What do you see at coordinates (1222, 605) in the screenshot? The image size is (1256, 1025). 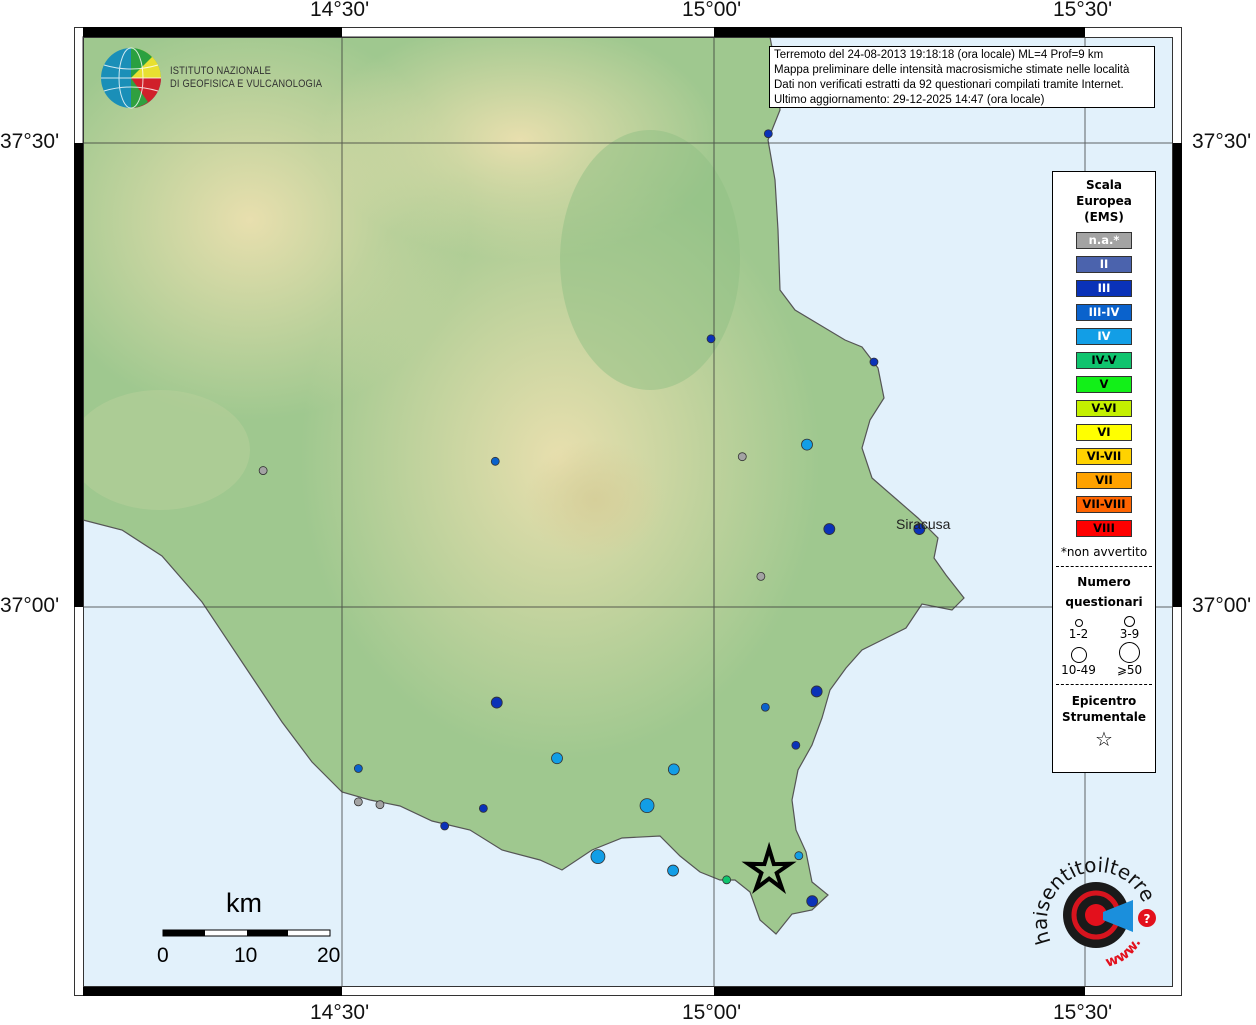 I see `lat-label-right: 37°00'` at bounding box center [1222, 605].